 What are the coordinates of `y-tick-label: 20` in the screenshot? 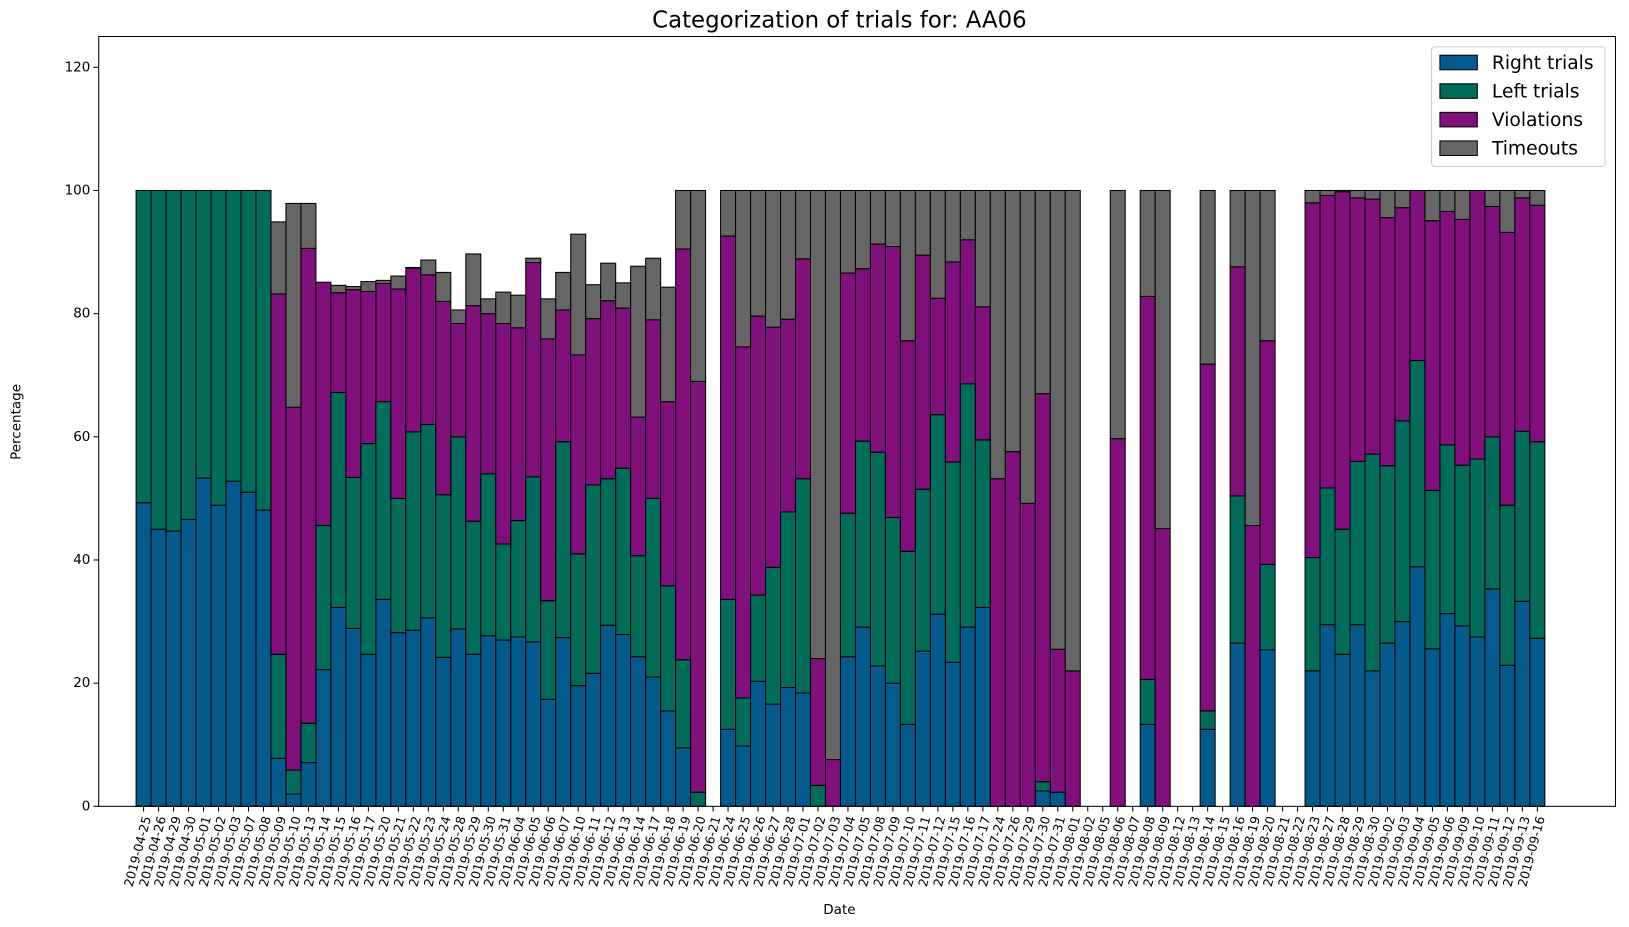 It's located at (81, 683).